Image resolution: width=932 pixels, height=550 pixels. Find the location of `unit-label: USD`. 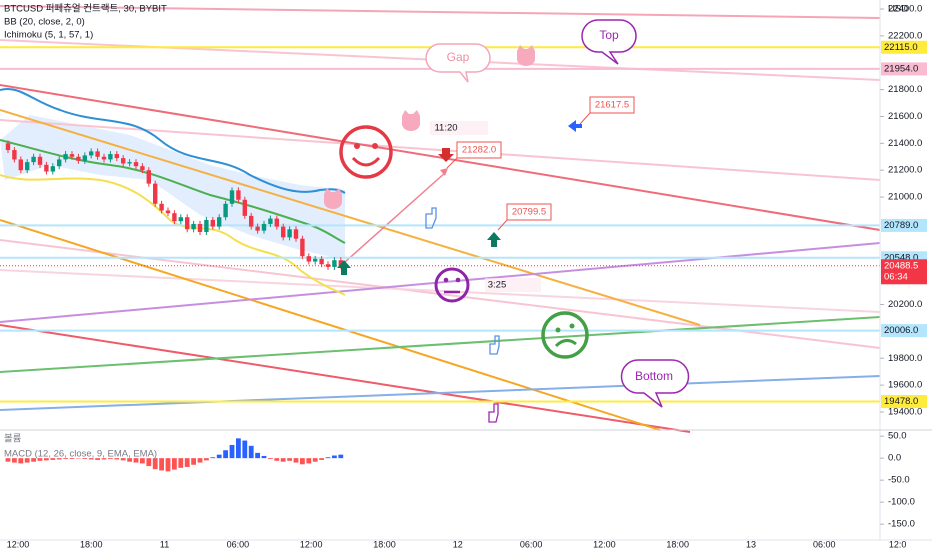

unit-label: USD is located at coordinates (898, 9).